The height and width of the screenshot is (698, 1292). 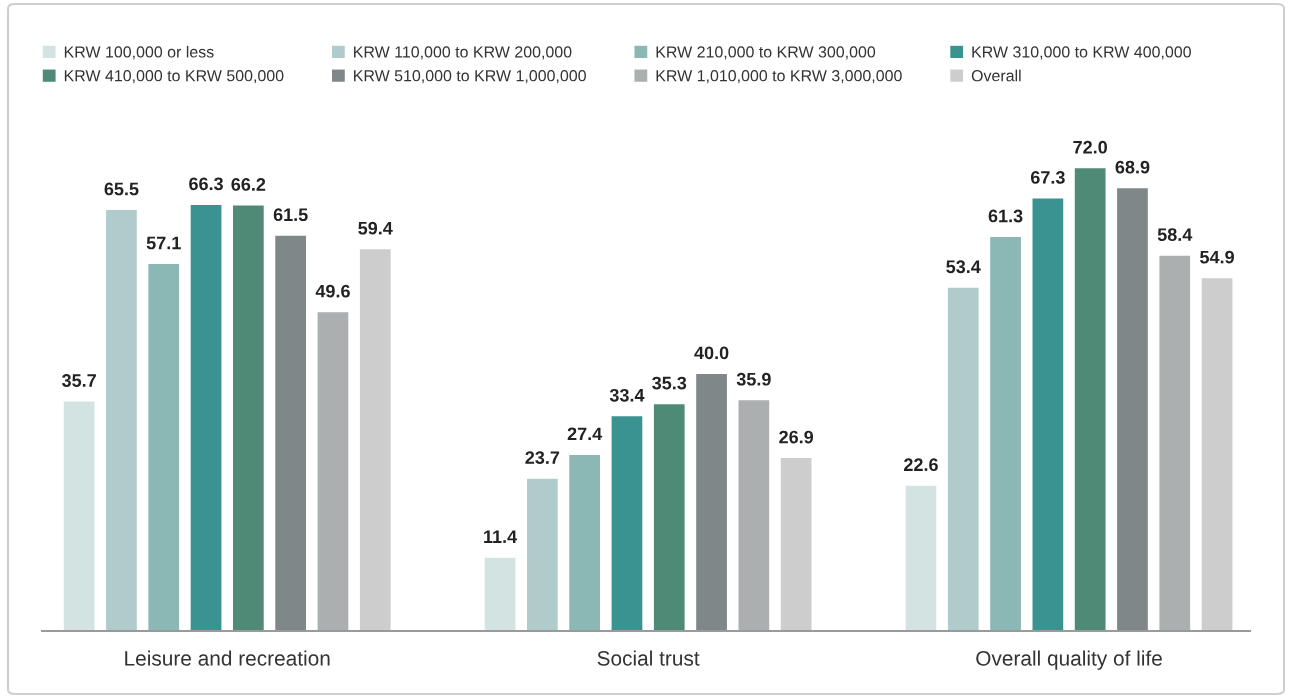 What do you see at coordinates (1090, 147) in the screenshot?
I see `data-label: 72.0` at bounding box center [1090, 147].